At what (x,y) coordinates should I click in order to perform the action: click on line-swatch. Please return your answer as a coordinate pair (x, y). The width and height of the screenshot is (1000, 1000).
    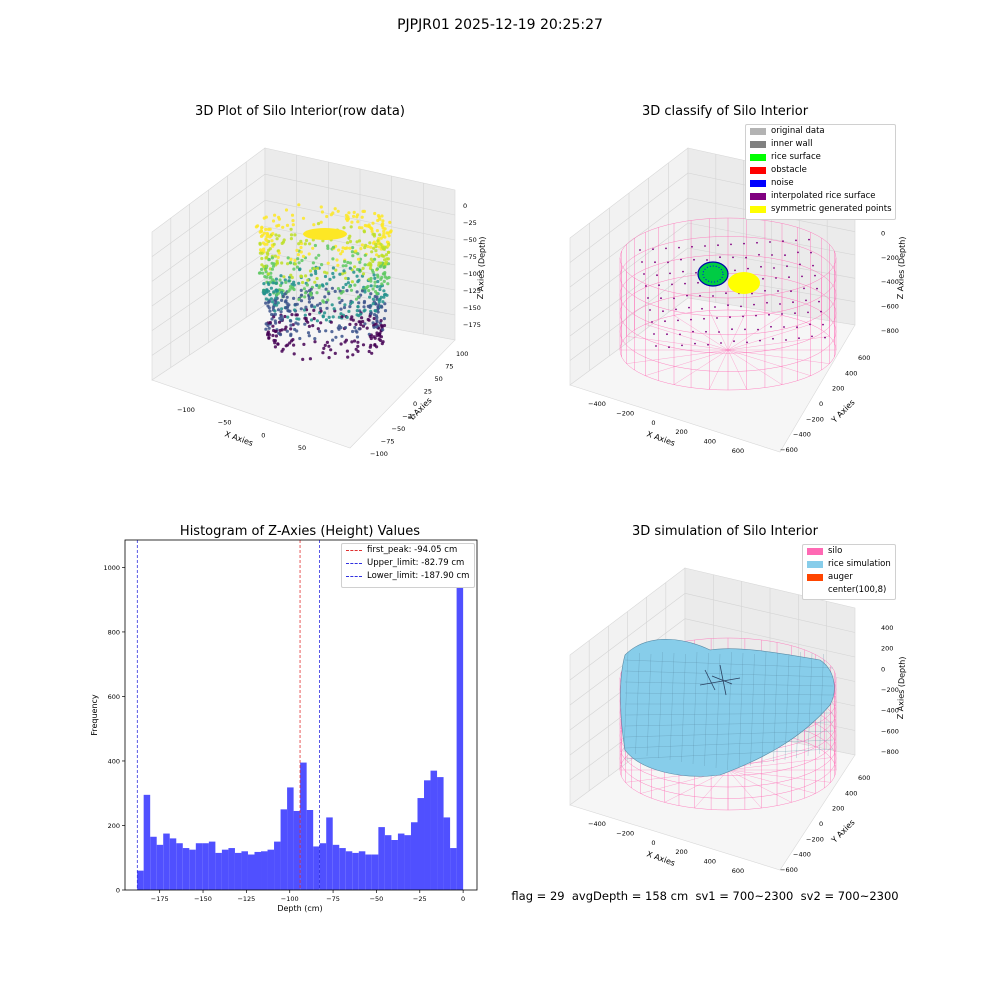
    Looking at the image, I should click on (354, 576).